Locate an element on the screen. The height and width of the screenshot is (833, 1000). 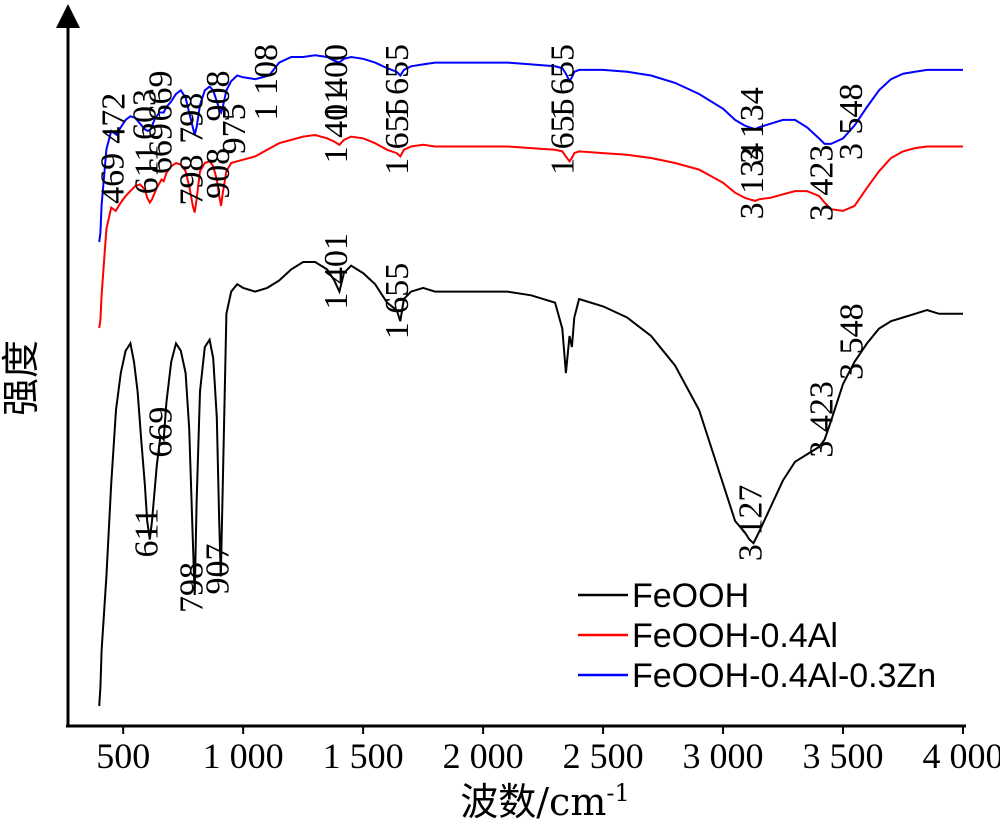
peak-label: 907 is located at coordinates (218, 568).